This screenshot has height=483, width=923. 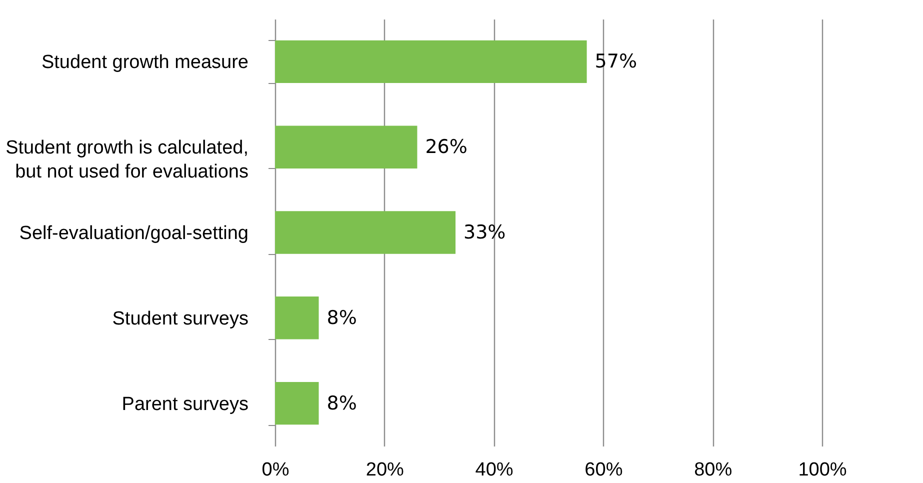 I want to click on x-tick-label: 60%, so click(x=603, y=470).